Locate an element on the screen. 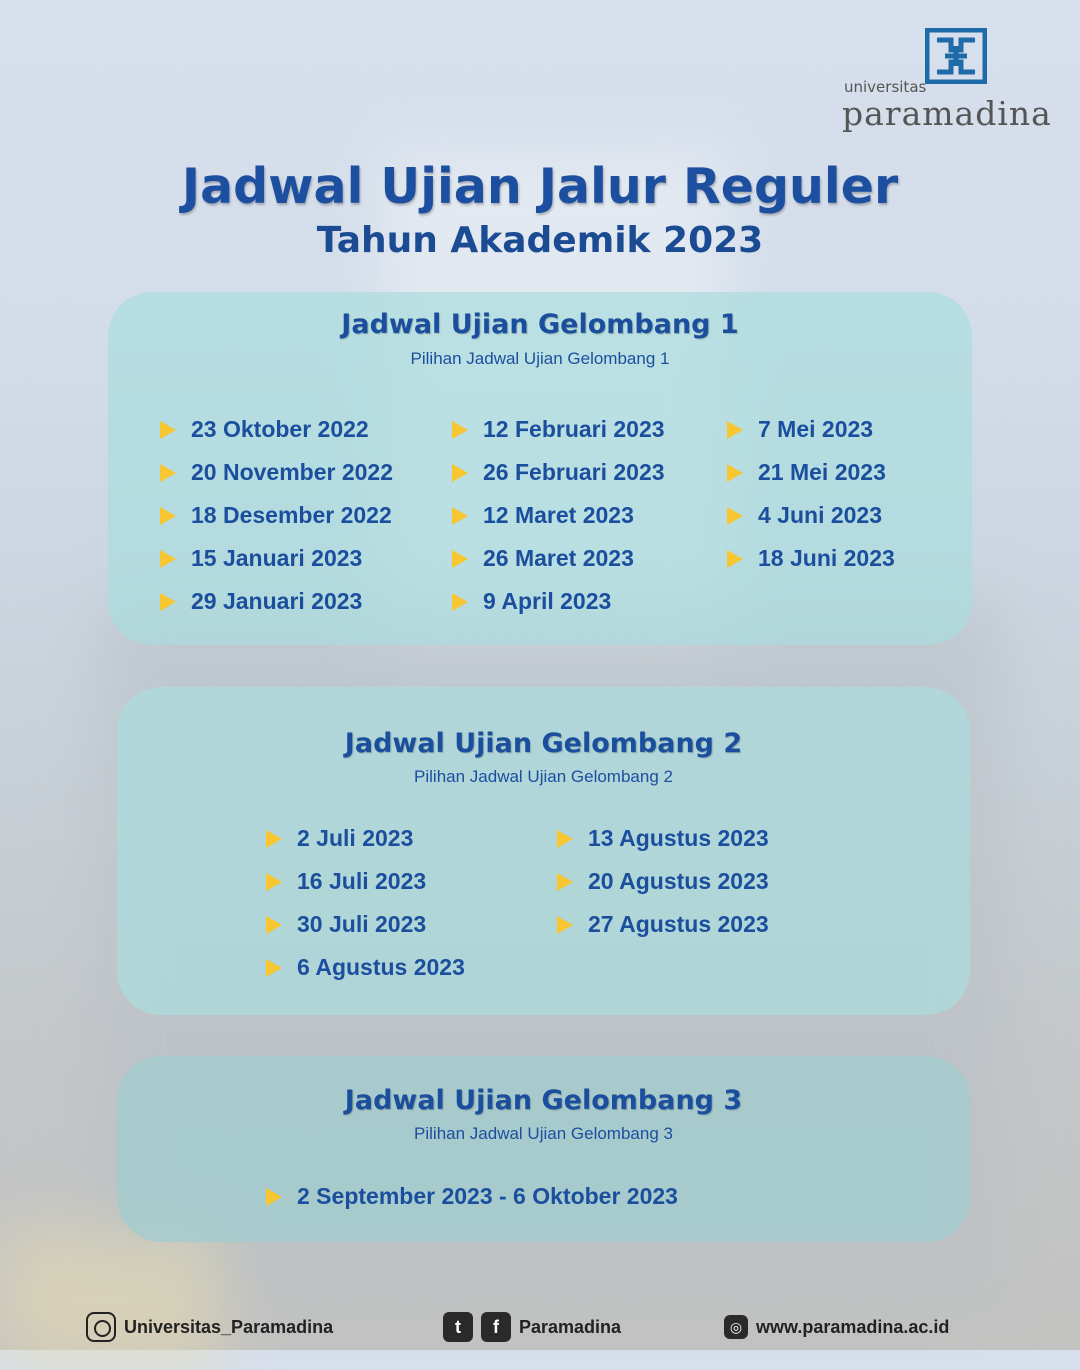 The height and width of the screenshot is (1370, 1080). date-text: 27 Agustus 2023 is located at coordinates (678, 924).